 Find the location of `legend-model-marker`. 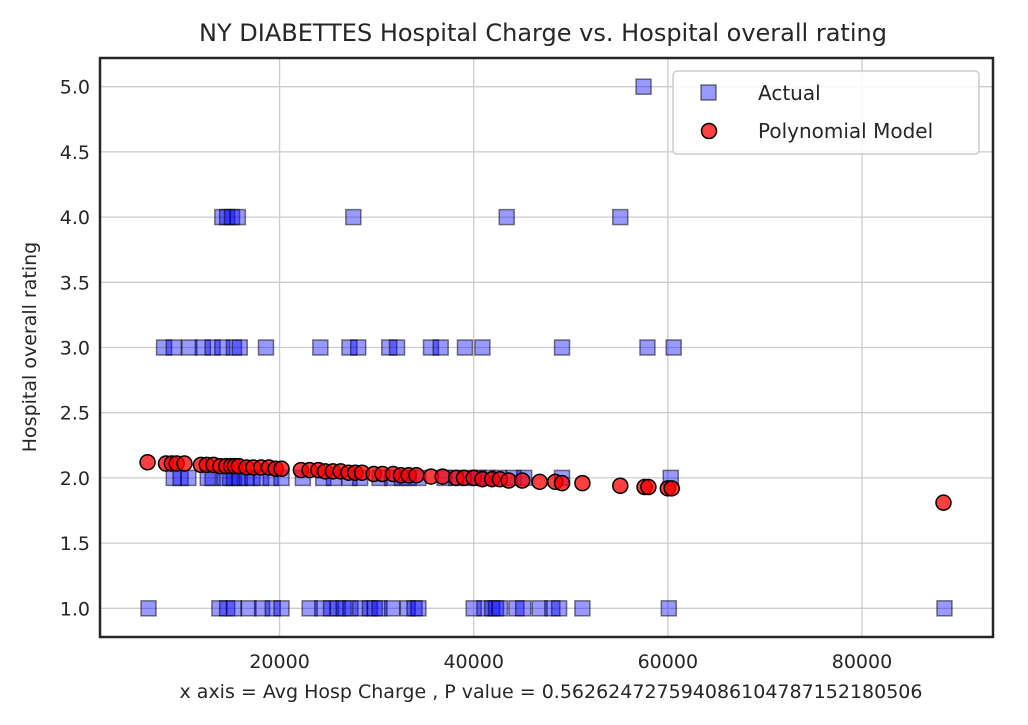

legend-model-marker is located at coordinates (709, 131).